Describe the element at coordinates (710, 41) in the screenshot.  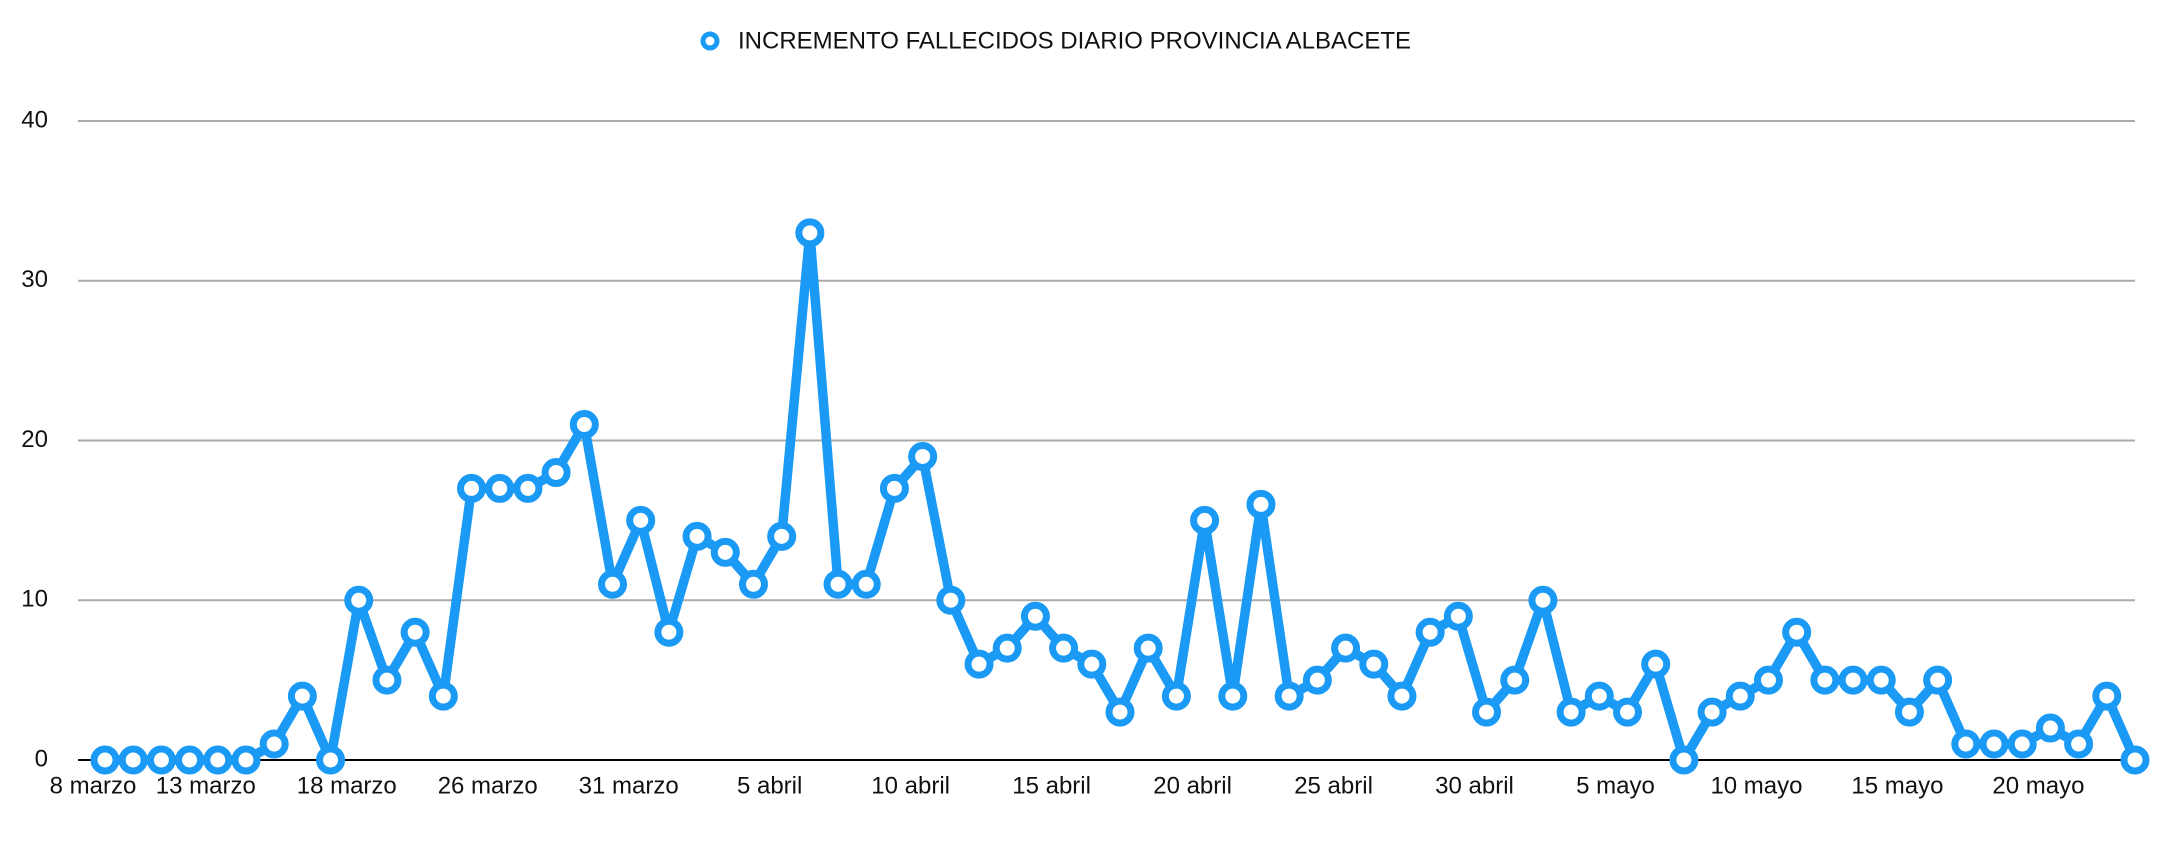
I see `legend-marker` at that location.